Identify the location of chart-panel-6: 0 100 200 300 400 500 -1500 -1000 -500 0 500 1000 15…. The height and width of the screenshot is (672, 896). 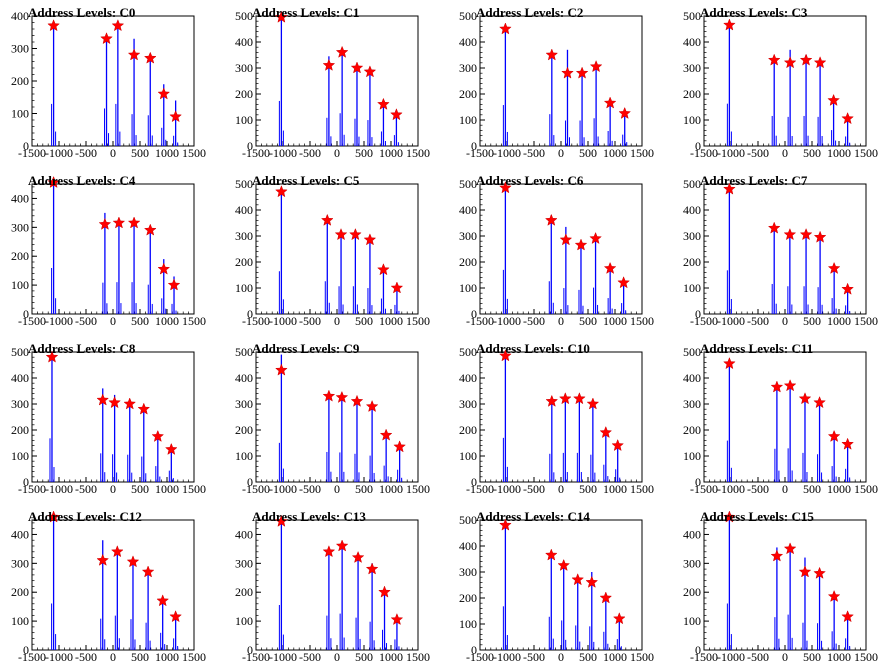
(560, 252).